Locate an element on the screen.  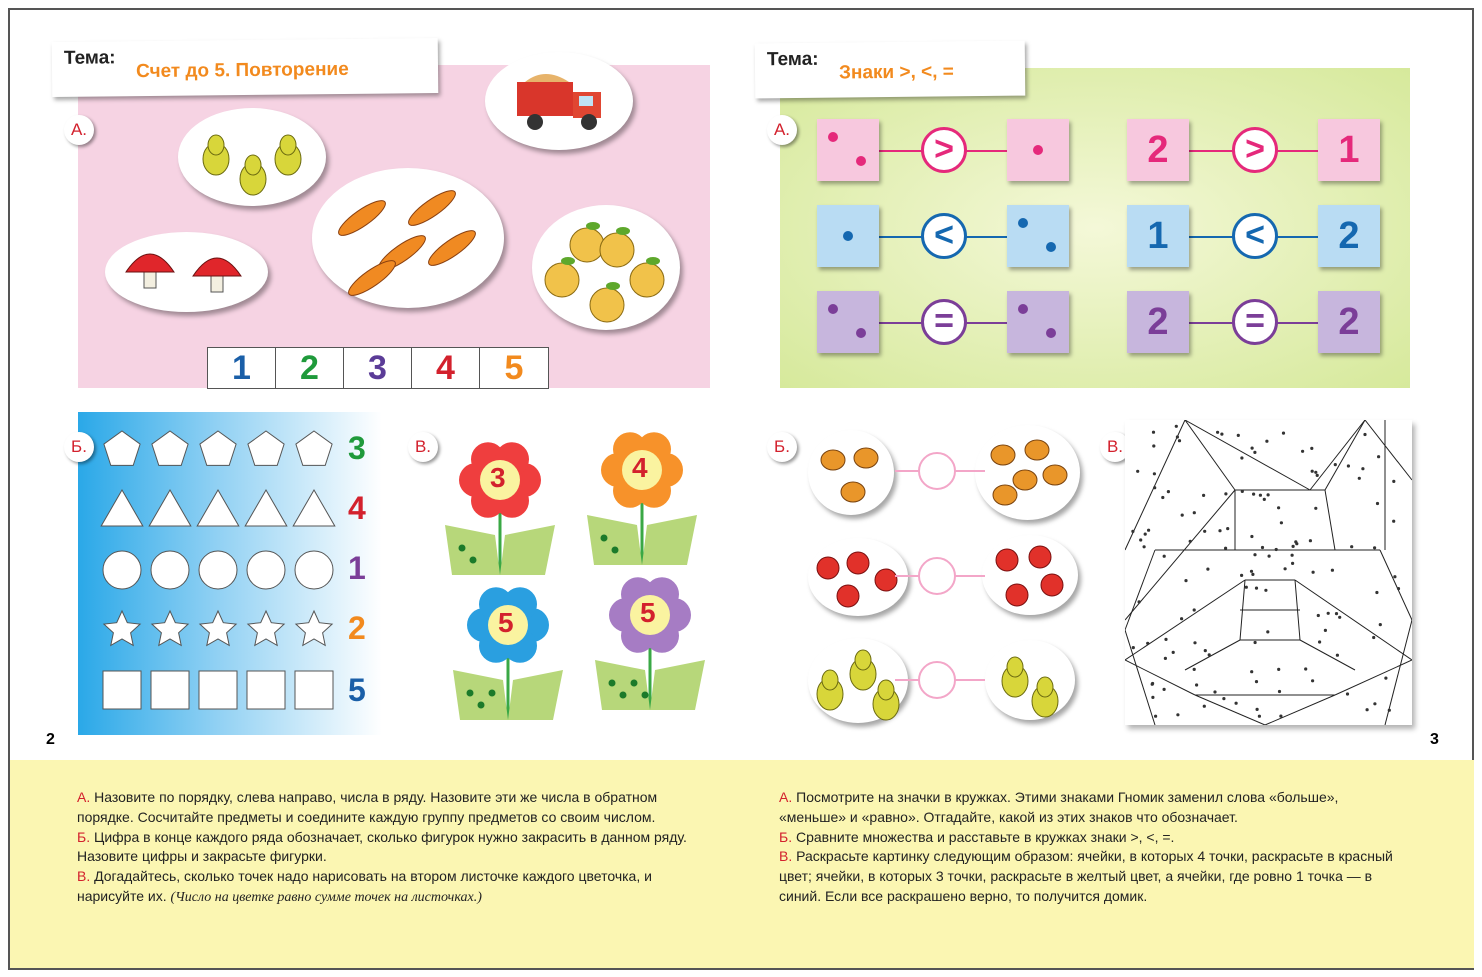
mosaic-house-picture is located at coordinates (1268, 572).